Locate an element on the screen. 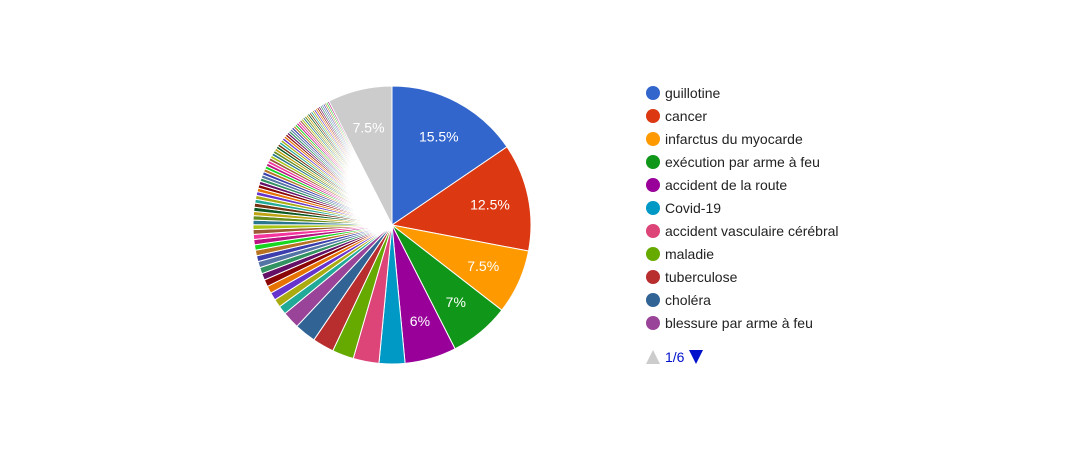 Image resolution: width=1070 pixels, height=450 pixels. legend-item: accident vasculaire cérébral is located at coordinates (742, 231).